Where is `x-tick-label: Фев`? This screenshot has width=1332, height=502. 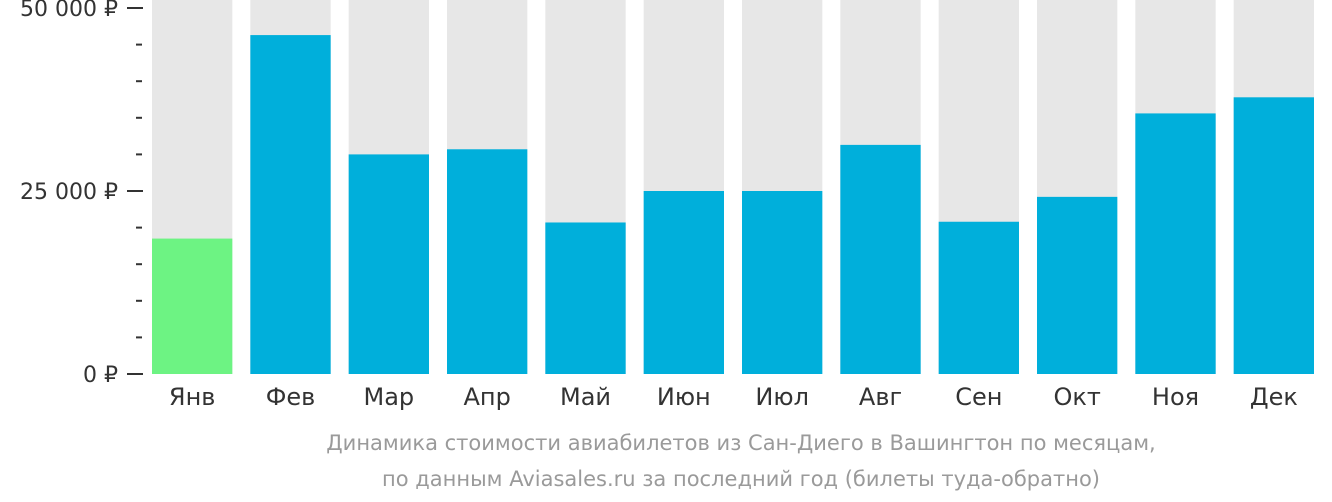
x-tick-label: Фев is located at coordinates (291, 397).